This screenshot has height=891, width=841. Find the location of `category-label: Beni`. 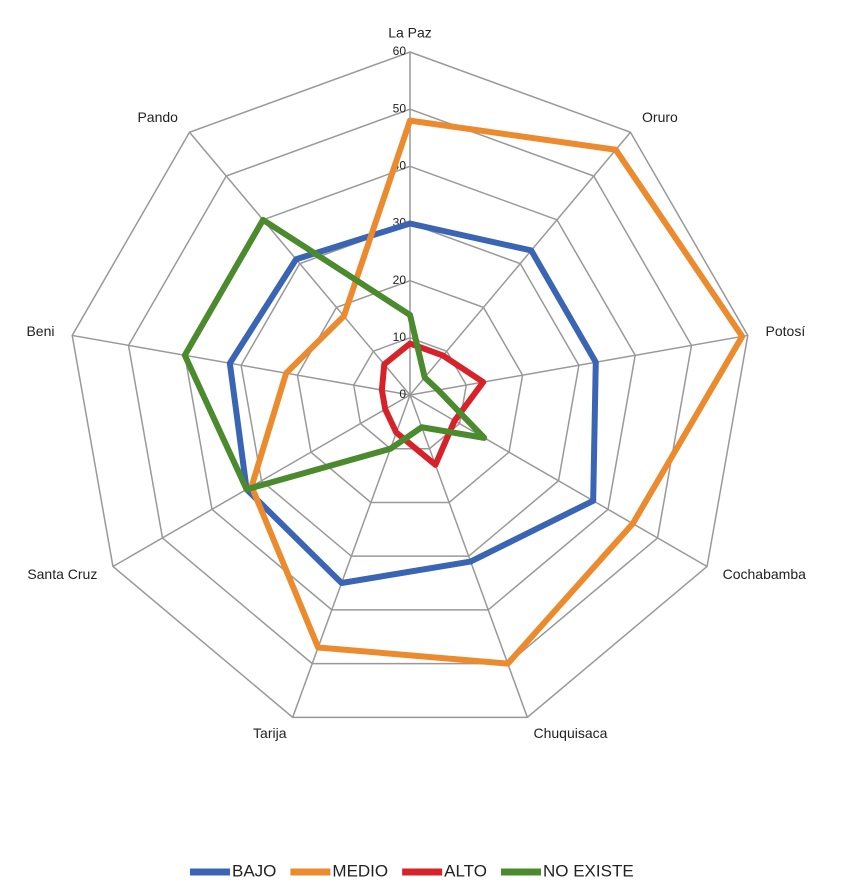

category-label: Beni is located at coordinates (40, 331).